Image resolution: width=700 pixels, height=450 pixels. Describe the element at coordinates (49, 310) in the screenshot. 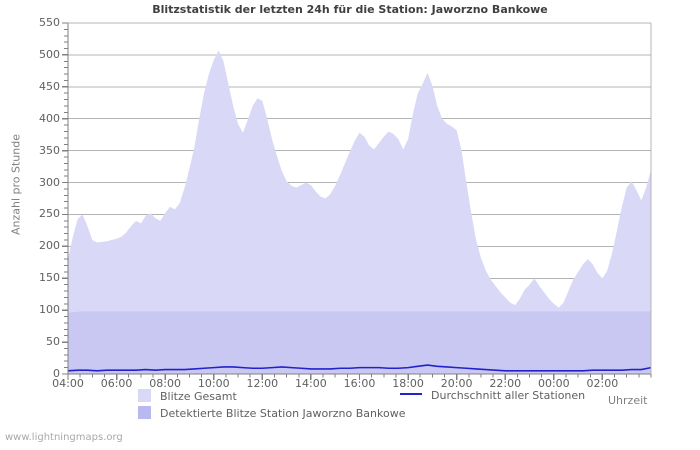

I see `y-tick-label: 100` at that location.